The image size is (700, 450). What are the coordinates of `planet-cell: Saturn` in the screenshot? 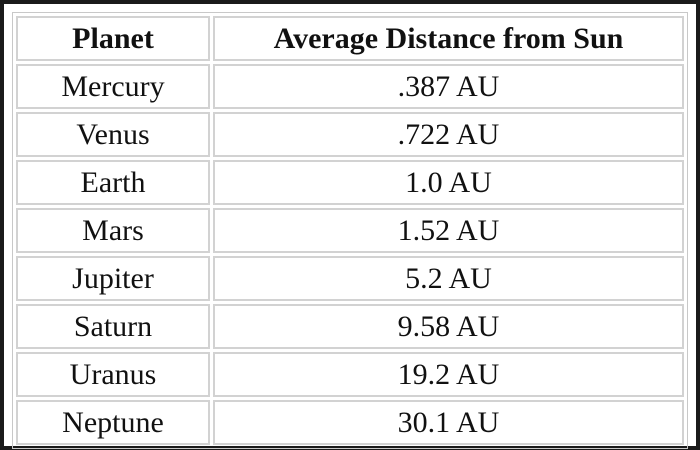 It's located at (113, 326).